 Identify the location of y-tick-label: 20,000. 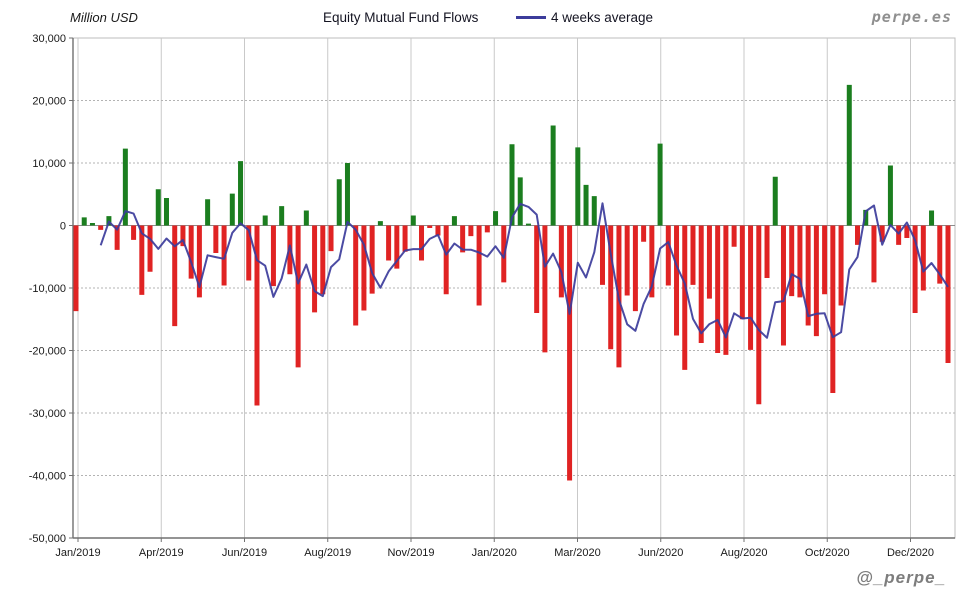
(49, 102).